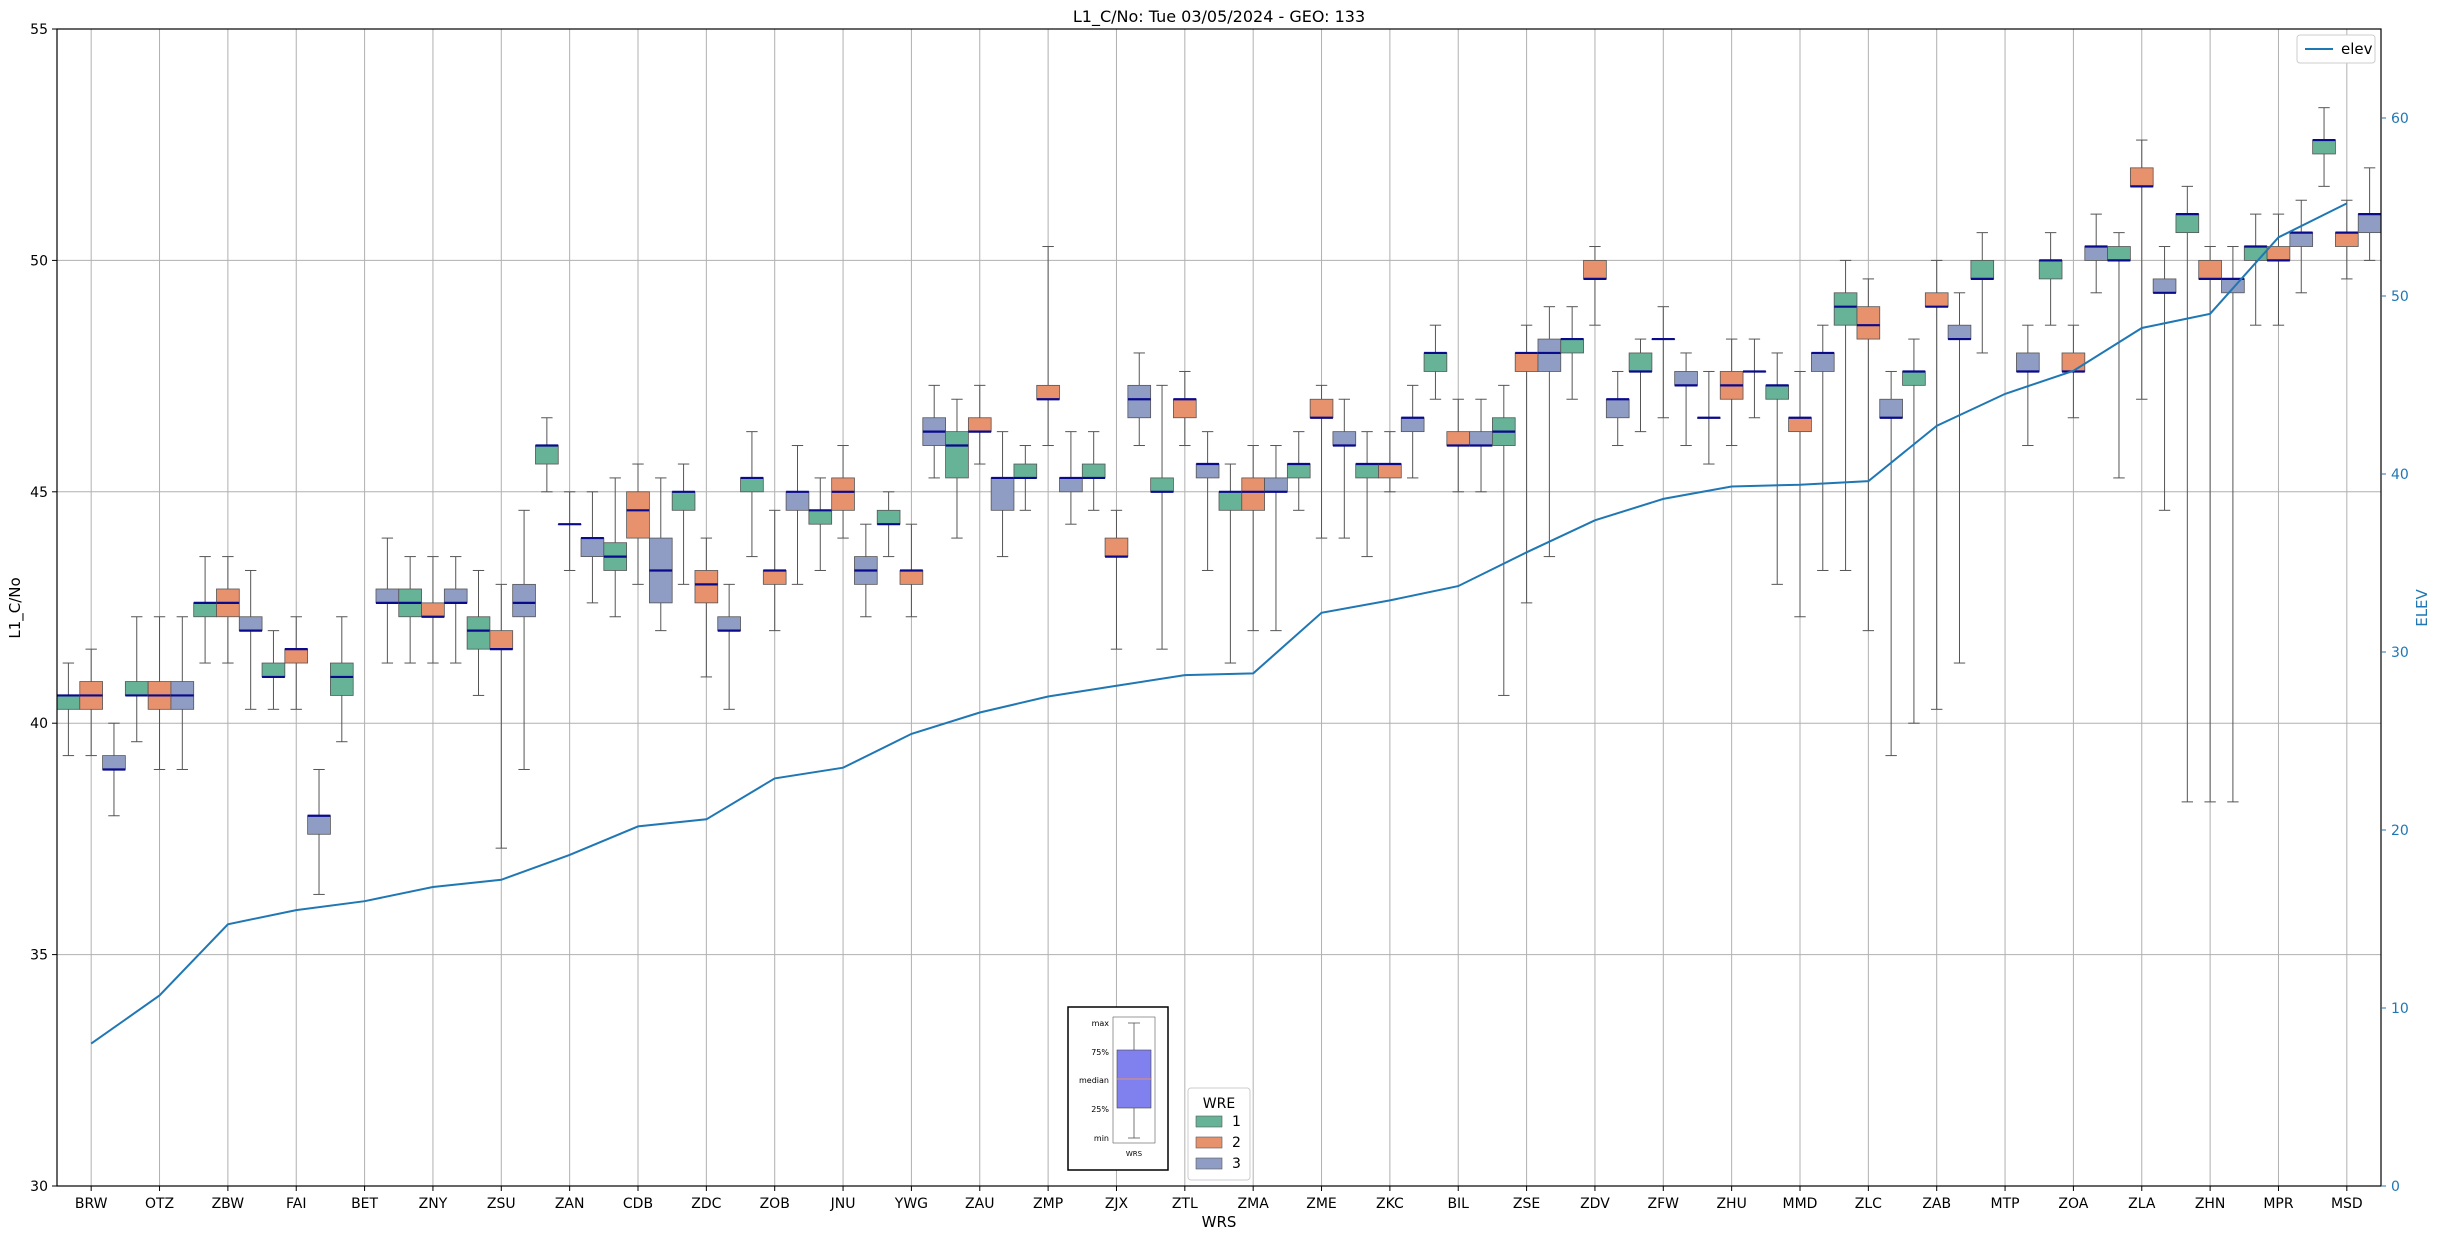 This screenshot has width=2439, height=1238. What do you see at coordinates (364, 1204) in the screenshot?
I see `x-tick-label: BET` at bounding box center [364, 1204].